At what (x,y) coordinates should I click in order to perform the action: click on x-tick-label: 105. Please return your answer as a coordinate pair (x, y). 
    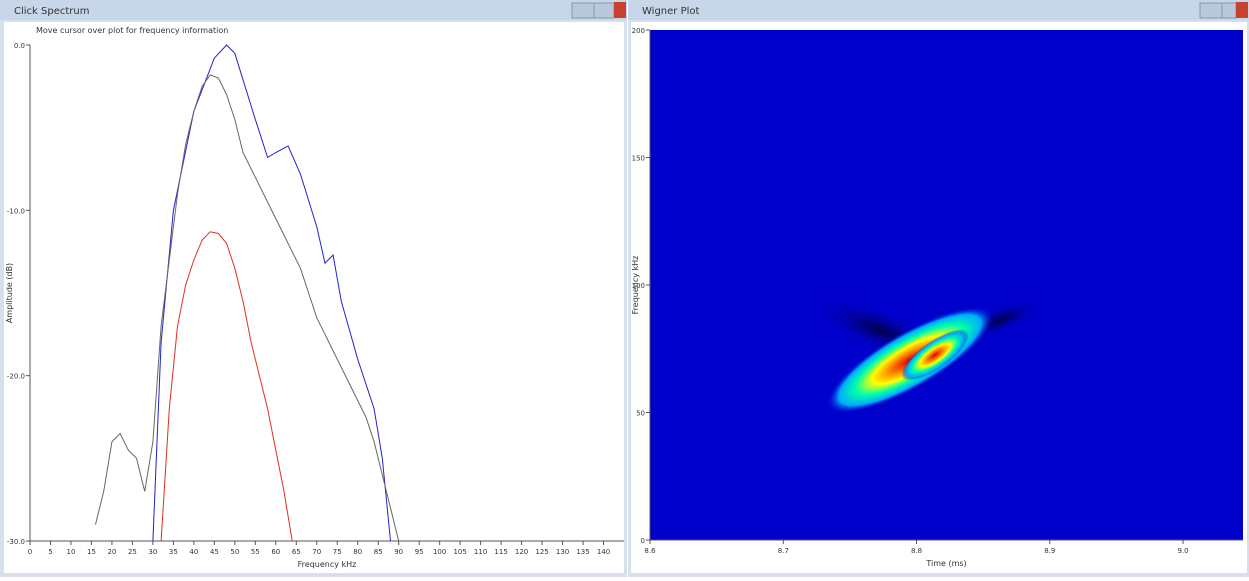
    Looking at the image, I should click on (459, 552).